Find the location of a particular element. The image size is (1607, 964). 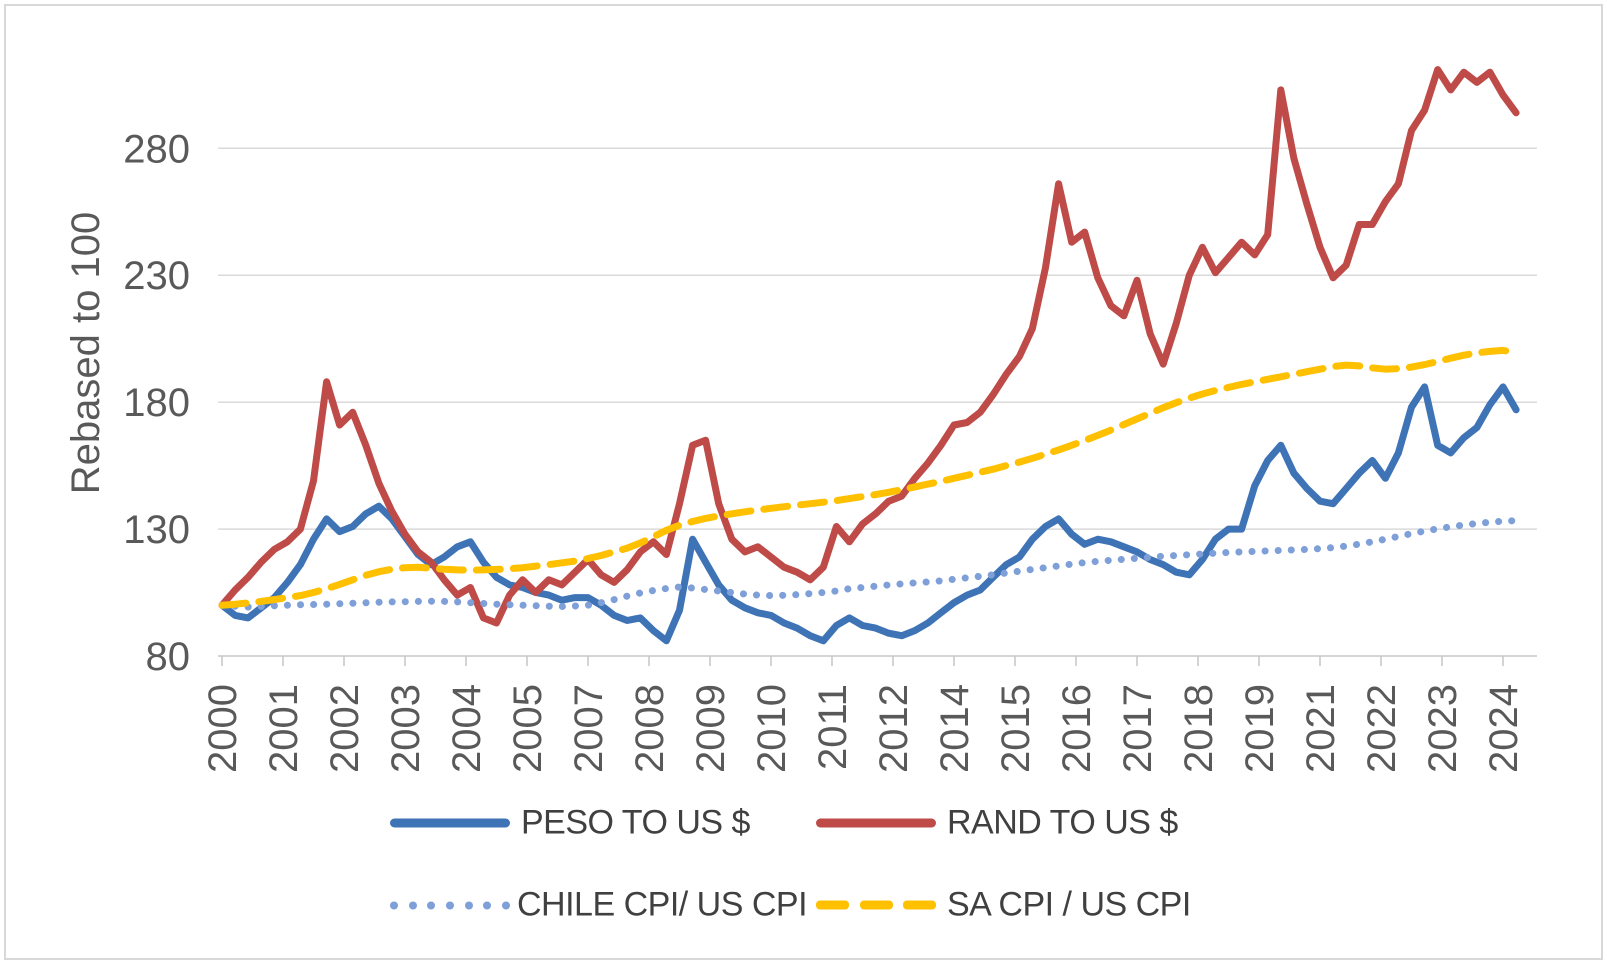

svg-text: 2008 is located at coordinates (650, 728).